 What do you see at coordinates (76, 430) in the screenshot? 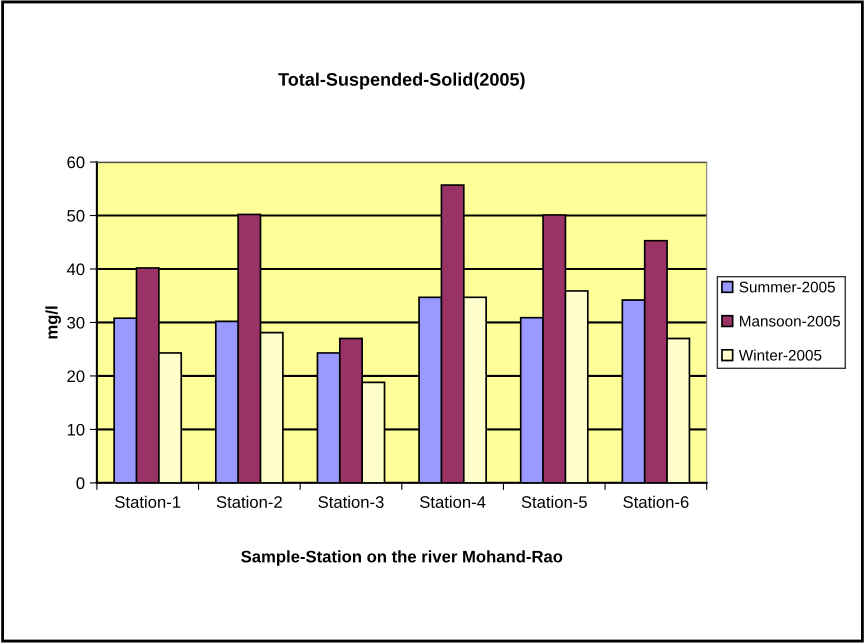
I see `y-tick-label: 10` at bounding box center [76, 430].